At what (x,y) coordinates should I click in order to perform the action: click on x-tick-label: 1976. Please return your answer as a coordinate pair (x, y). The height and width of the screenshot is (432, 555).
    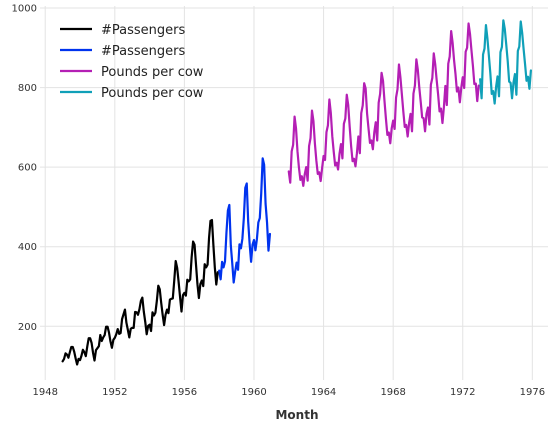
    Looking at the image, I should click on (532, 392).